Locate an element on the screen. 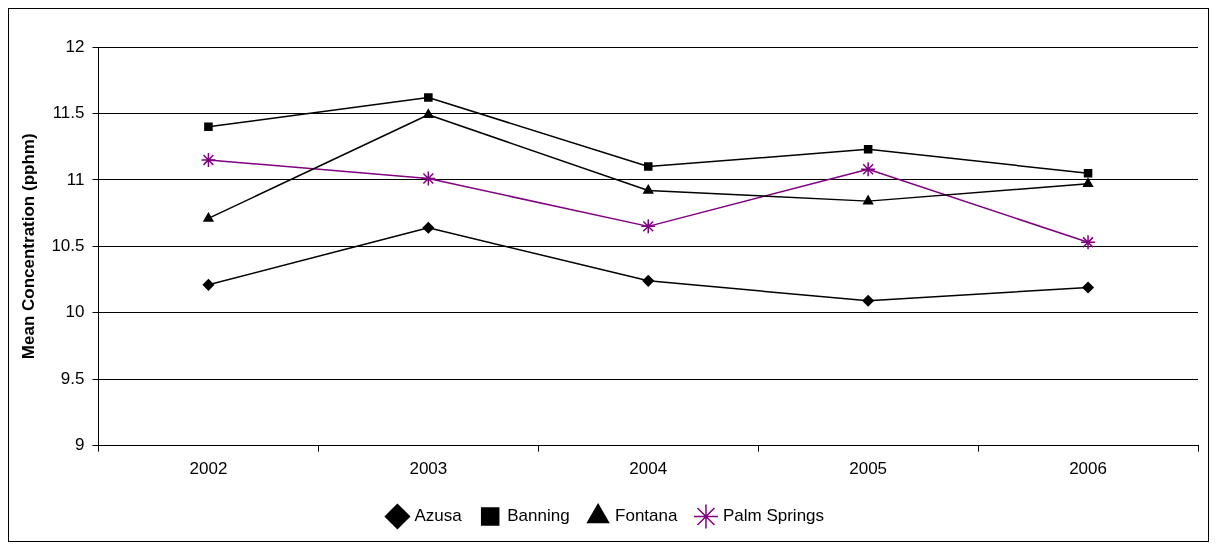 The height and width of the screenshot is (550, 1217). y-axis-title: Mean Concentration (pphm) is located at coordinates (28, 246).